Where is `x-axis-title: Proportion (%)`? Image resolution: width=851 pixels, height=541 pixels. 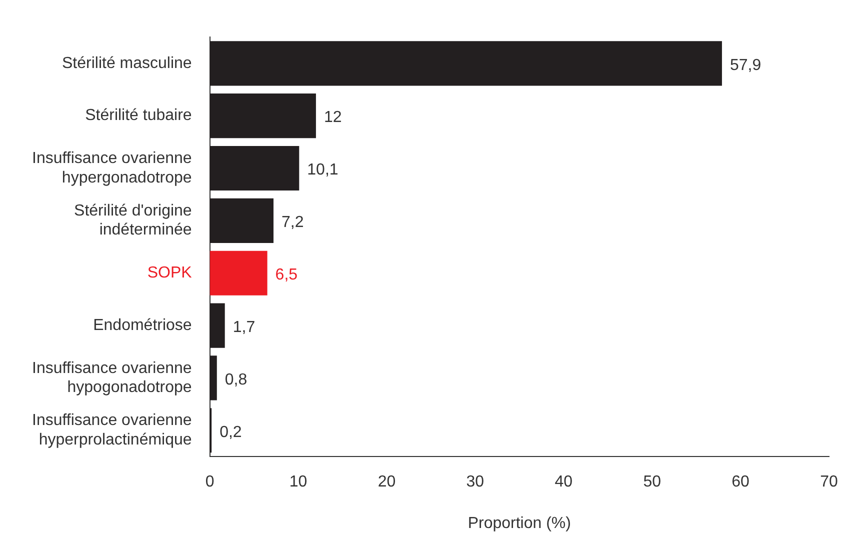
x-axis-title: Proportion (%) is located at coordinates (519, 523).